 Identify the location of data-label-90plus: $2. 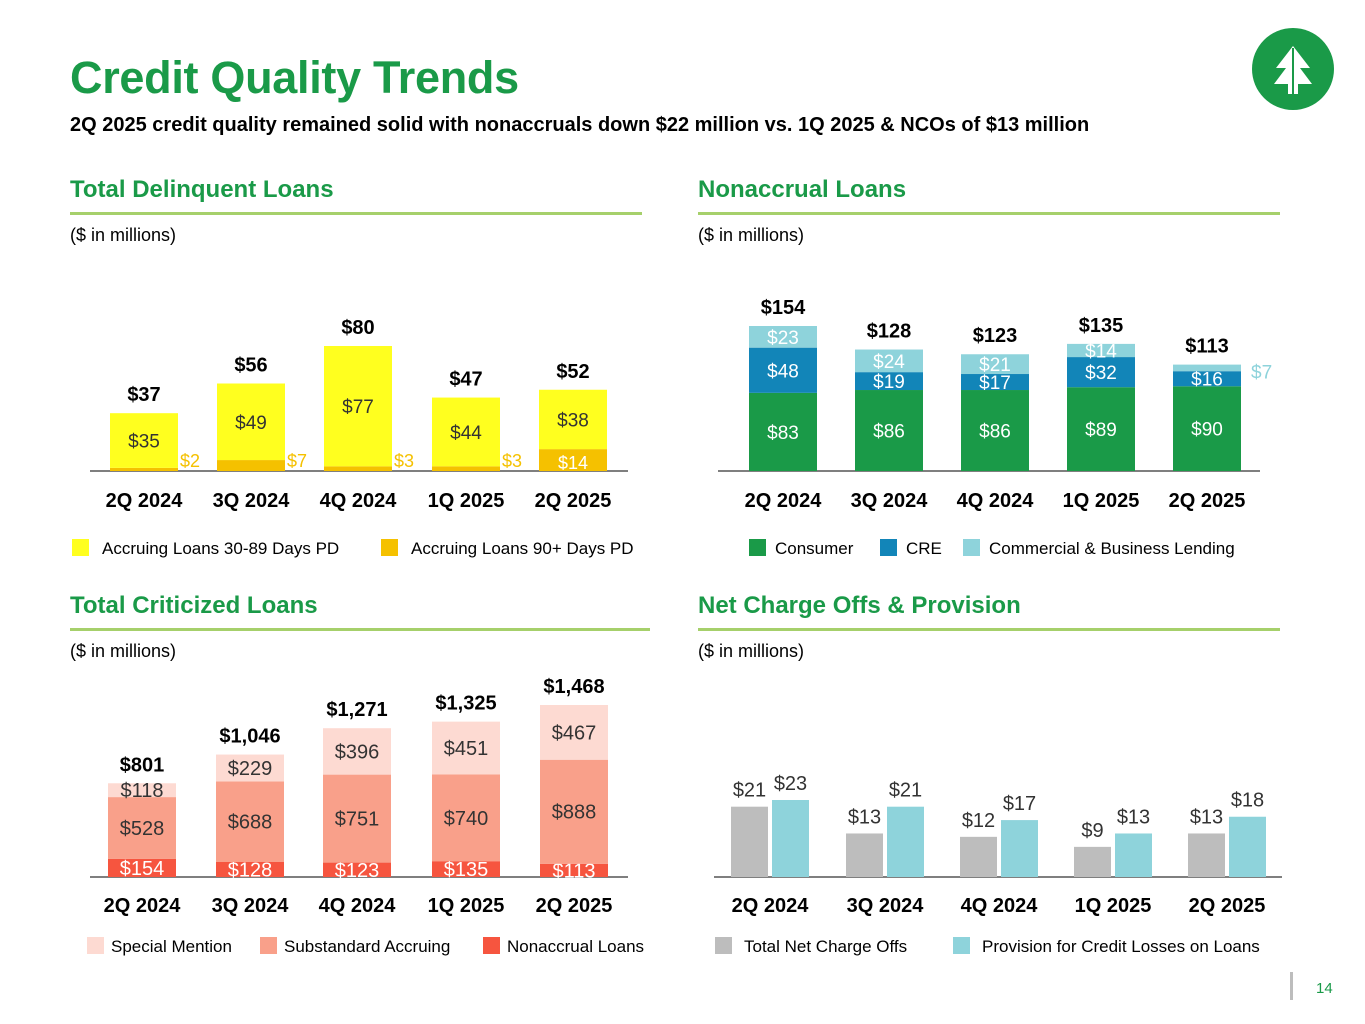
(190, 461).